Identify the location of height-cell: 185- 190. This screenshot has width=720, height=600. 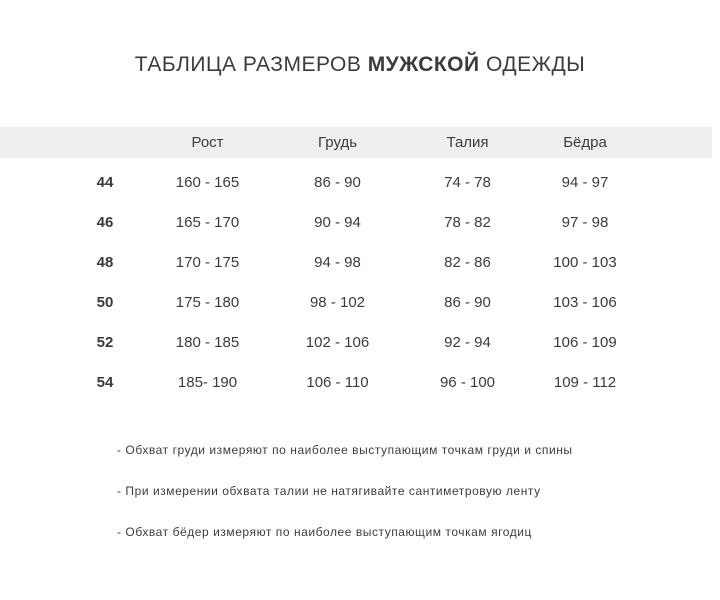
(207, 382).